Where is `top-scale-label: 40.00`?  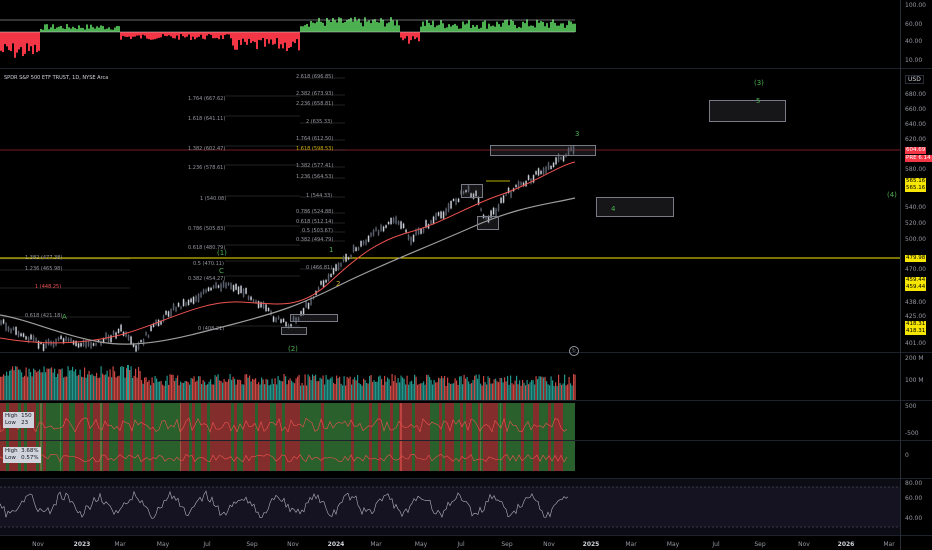
top-scale-label: 40.00 is located at coordinates (914, 41).